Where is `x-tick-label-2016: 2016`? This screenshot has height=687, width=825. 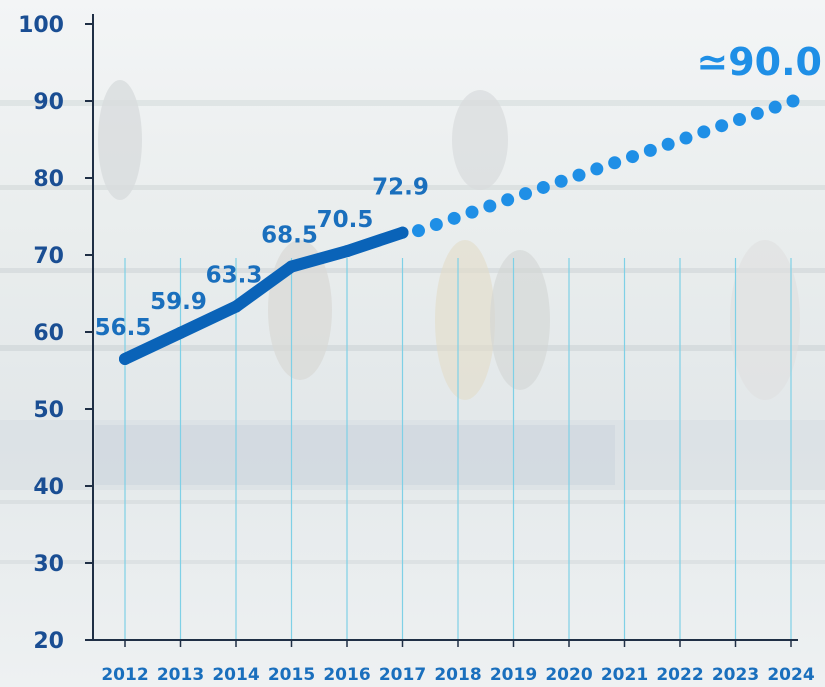 x-tick-label-2016: 2016 is located at coordinates (346, 675).